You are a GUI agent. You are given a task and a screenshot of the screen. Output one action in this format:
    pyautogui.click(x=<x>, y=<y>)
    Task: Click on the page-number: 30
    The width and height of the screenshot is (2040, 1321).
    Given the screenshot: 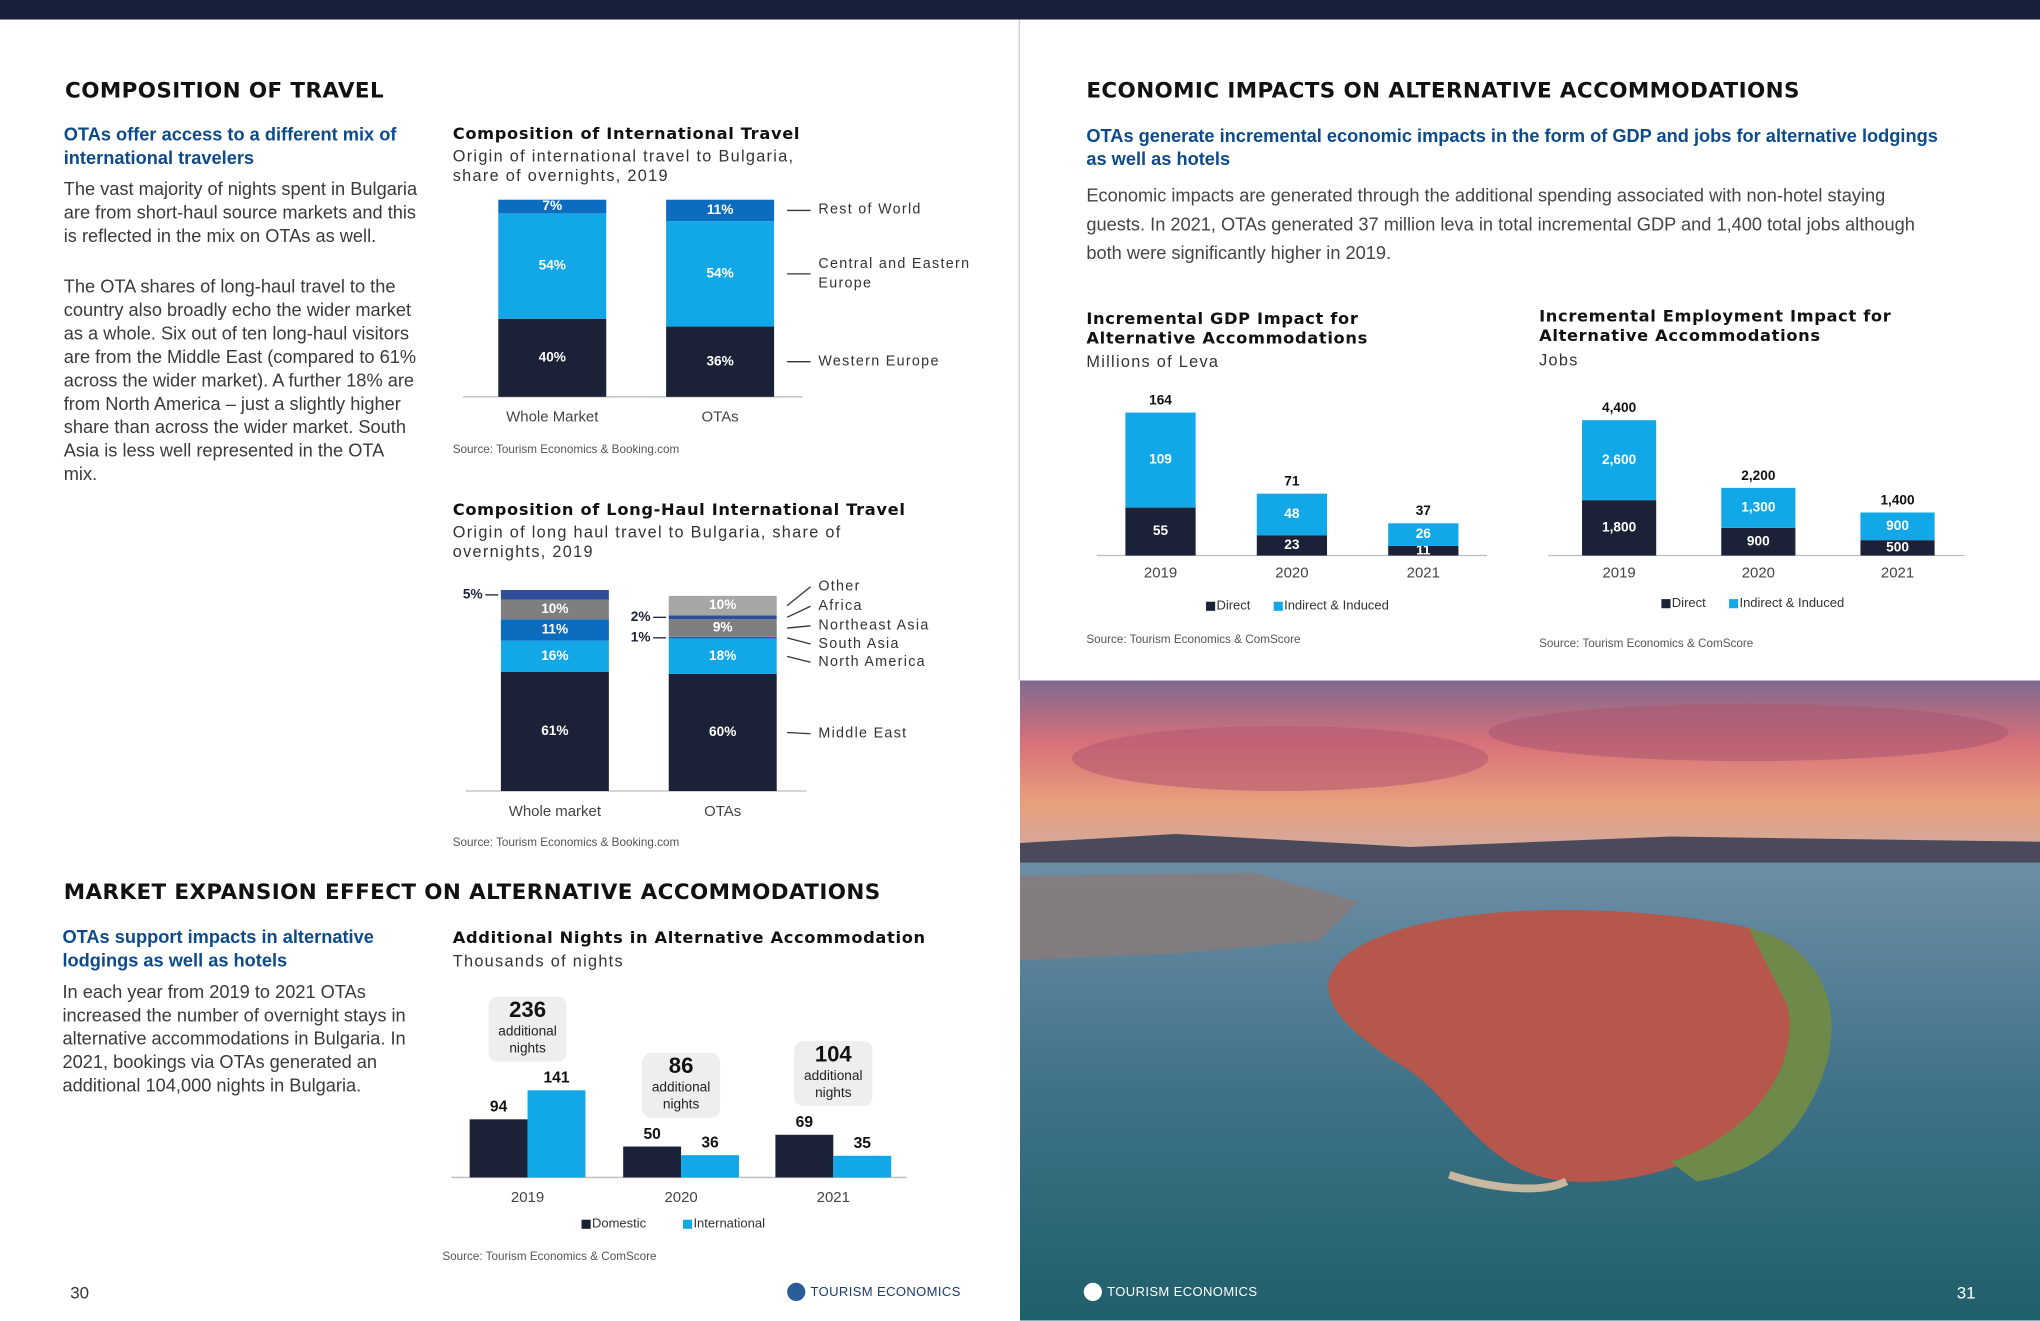 What is the action you would take?
    pyautogui.click(x=80, y=1292)
    